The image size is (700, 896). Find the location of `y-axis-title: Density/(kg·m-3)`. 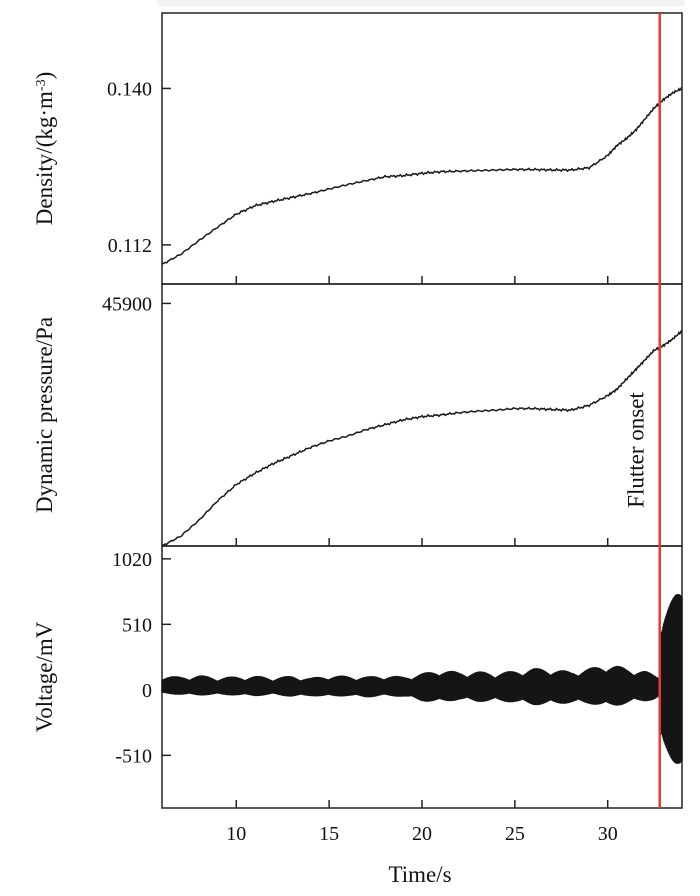

y-axis-title: Density/(kg·m-3) is located at coordinates (44, 149).